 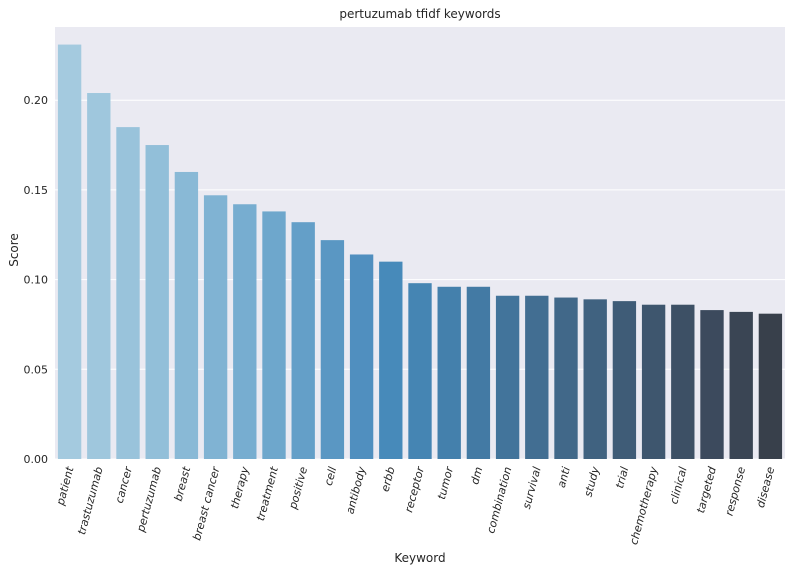 I want to click on y-tick-label: 0.15, so click(x=36, y=190).